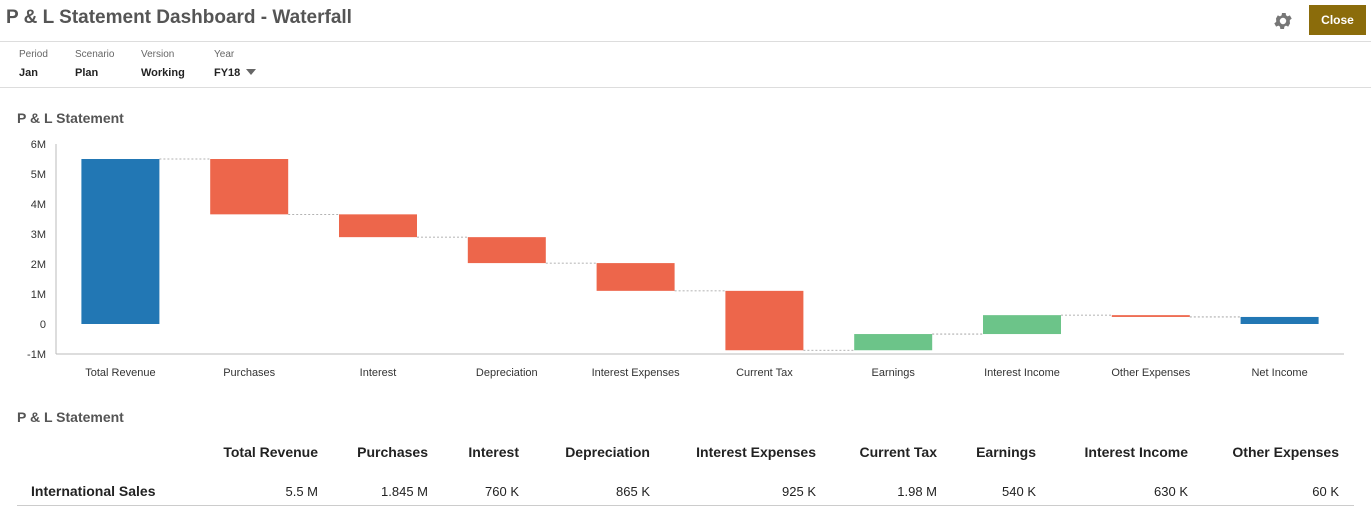 The width and height of the screenshot is (1371, 524). What do you see at coordinates (38, 175) in the screenshot?
I see `y-tick-label: 5M` at bounding box center [38, 175].